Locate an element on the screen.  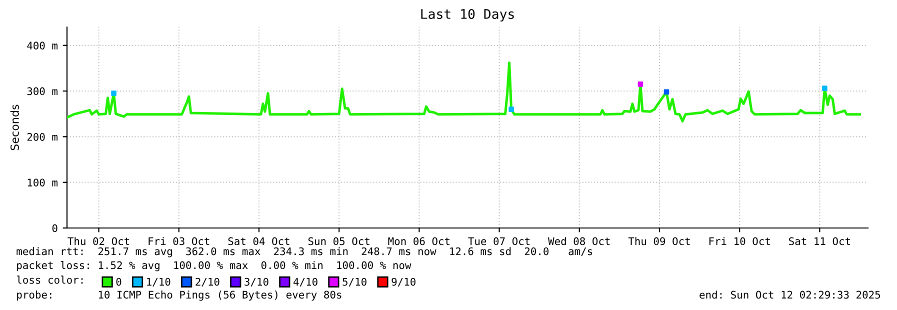
y-tick-label: 0 is located at coordinates (55, 228).